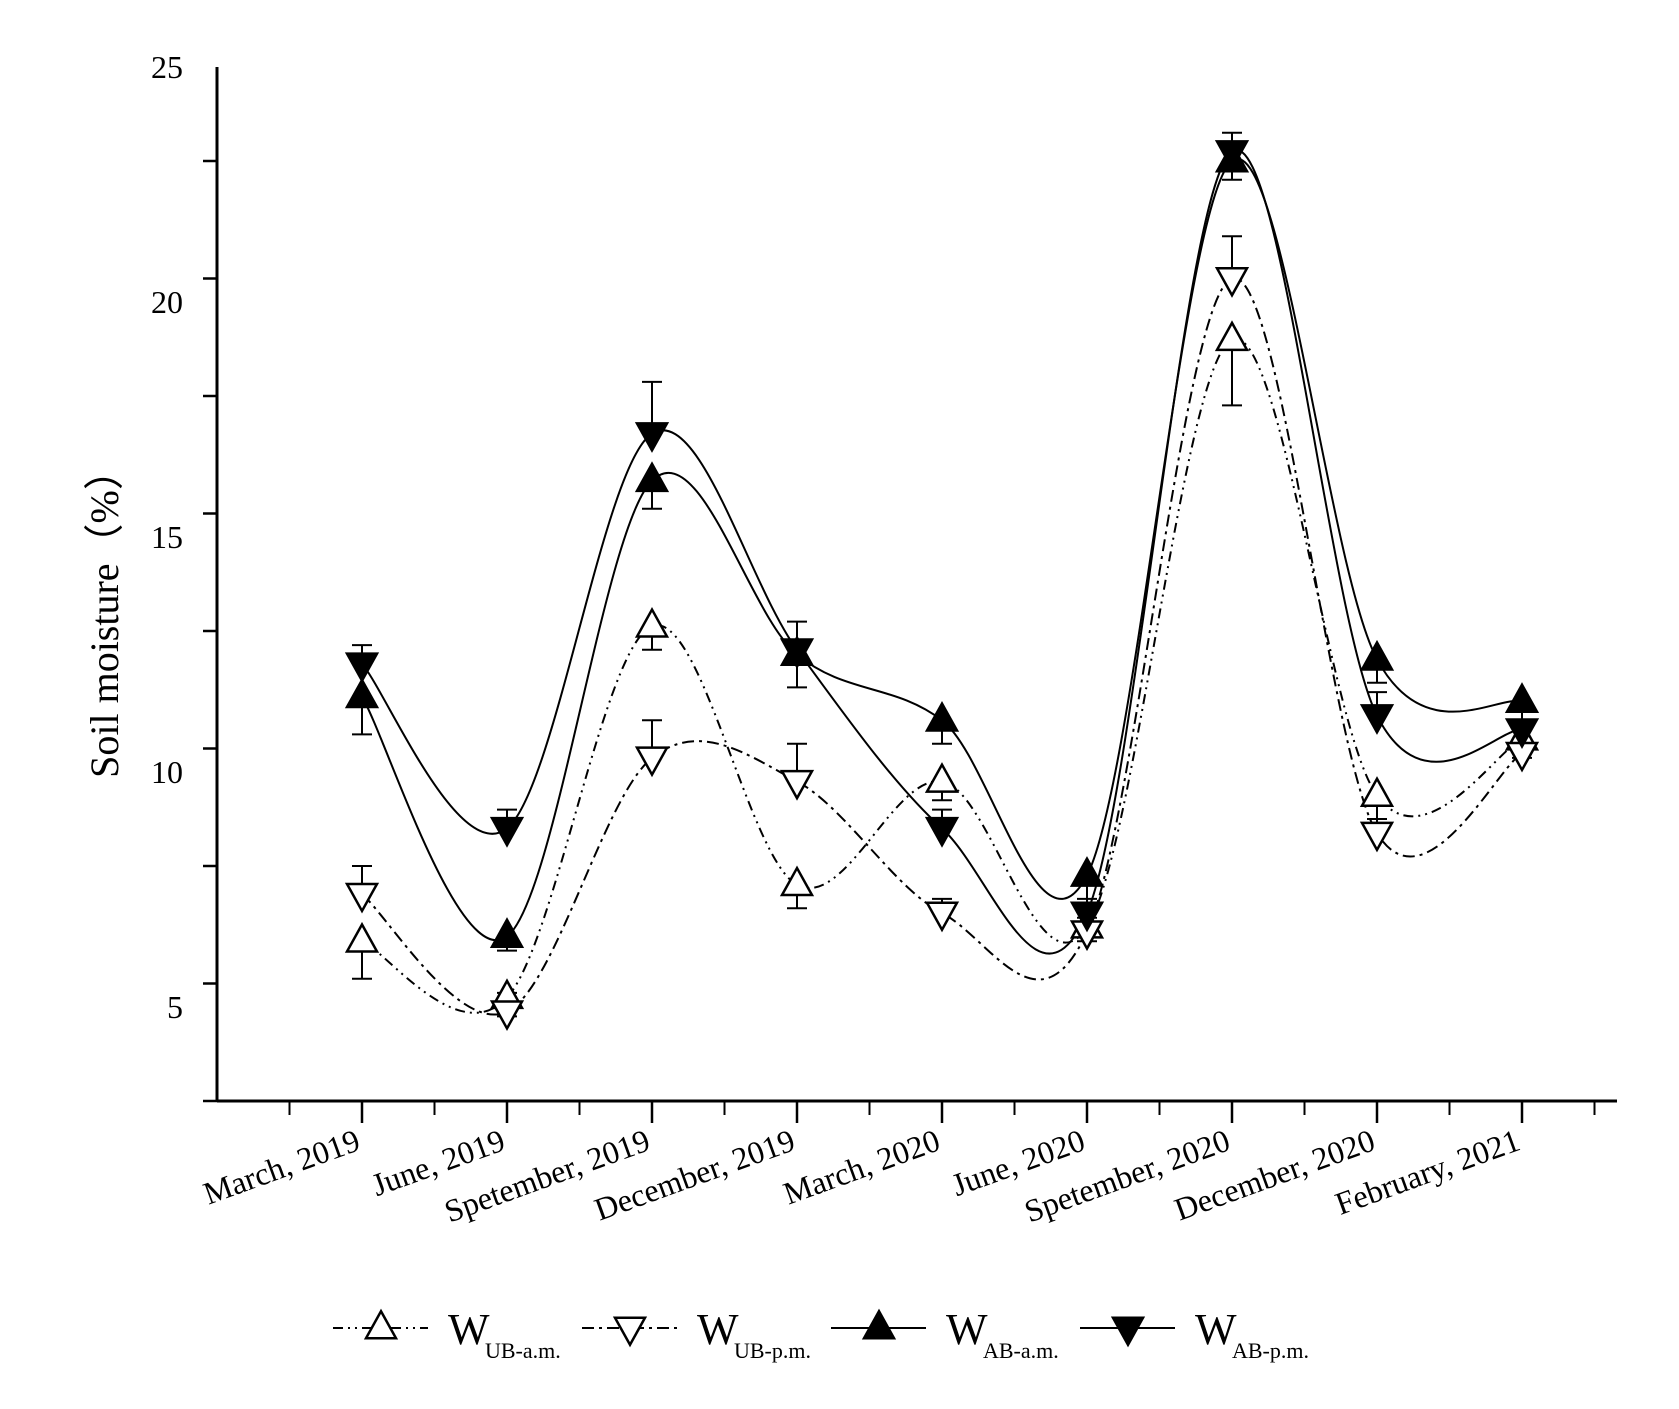  Describe the element at coordinates (523, 1350) in the screenshot. I see `legend-sub-label: UB-a.m.` at that location.